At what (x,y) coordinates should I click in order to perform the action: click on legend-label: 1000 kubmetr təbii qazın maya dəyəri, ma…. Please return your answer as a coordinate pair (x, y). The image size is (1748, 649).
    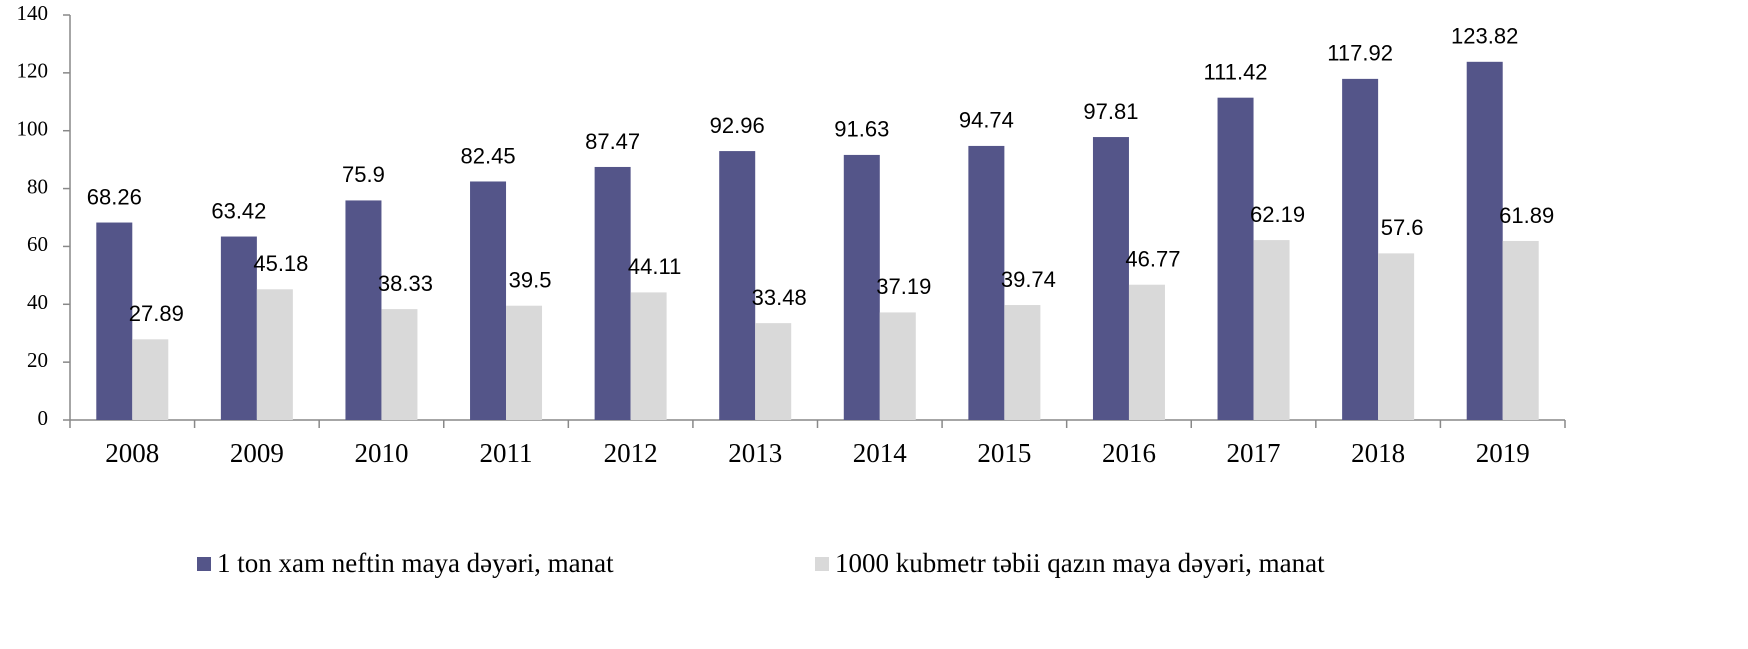
    Looking at the image, I should click on (1080, 563).